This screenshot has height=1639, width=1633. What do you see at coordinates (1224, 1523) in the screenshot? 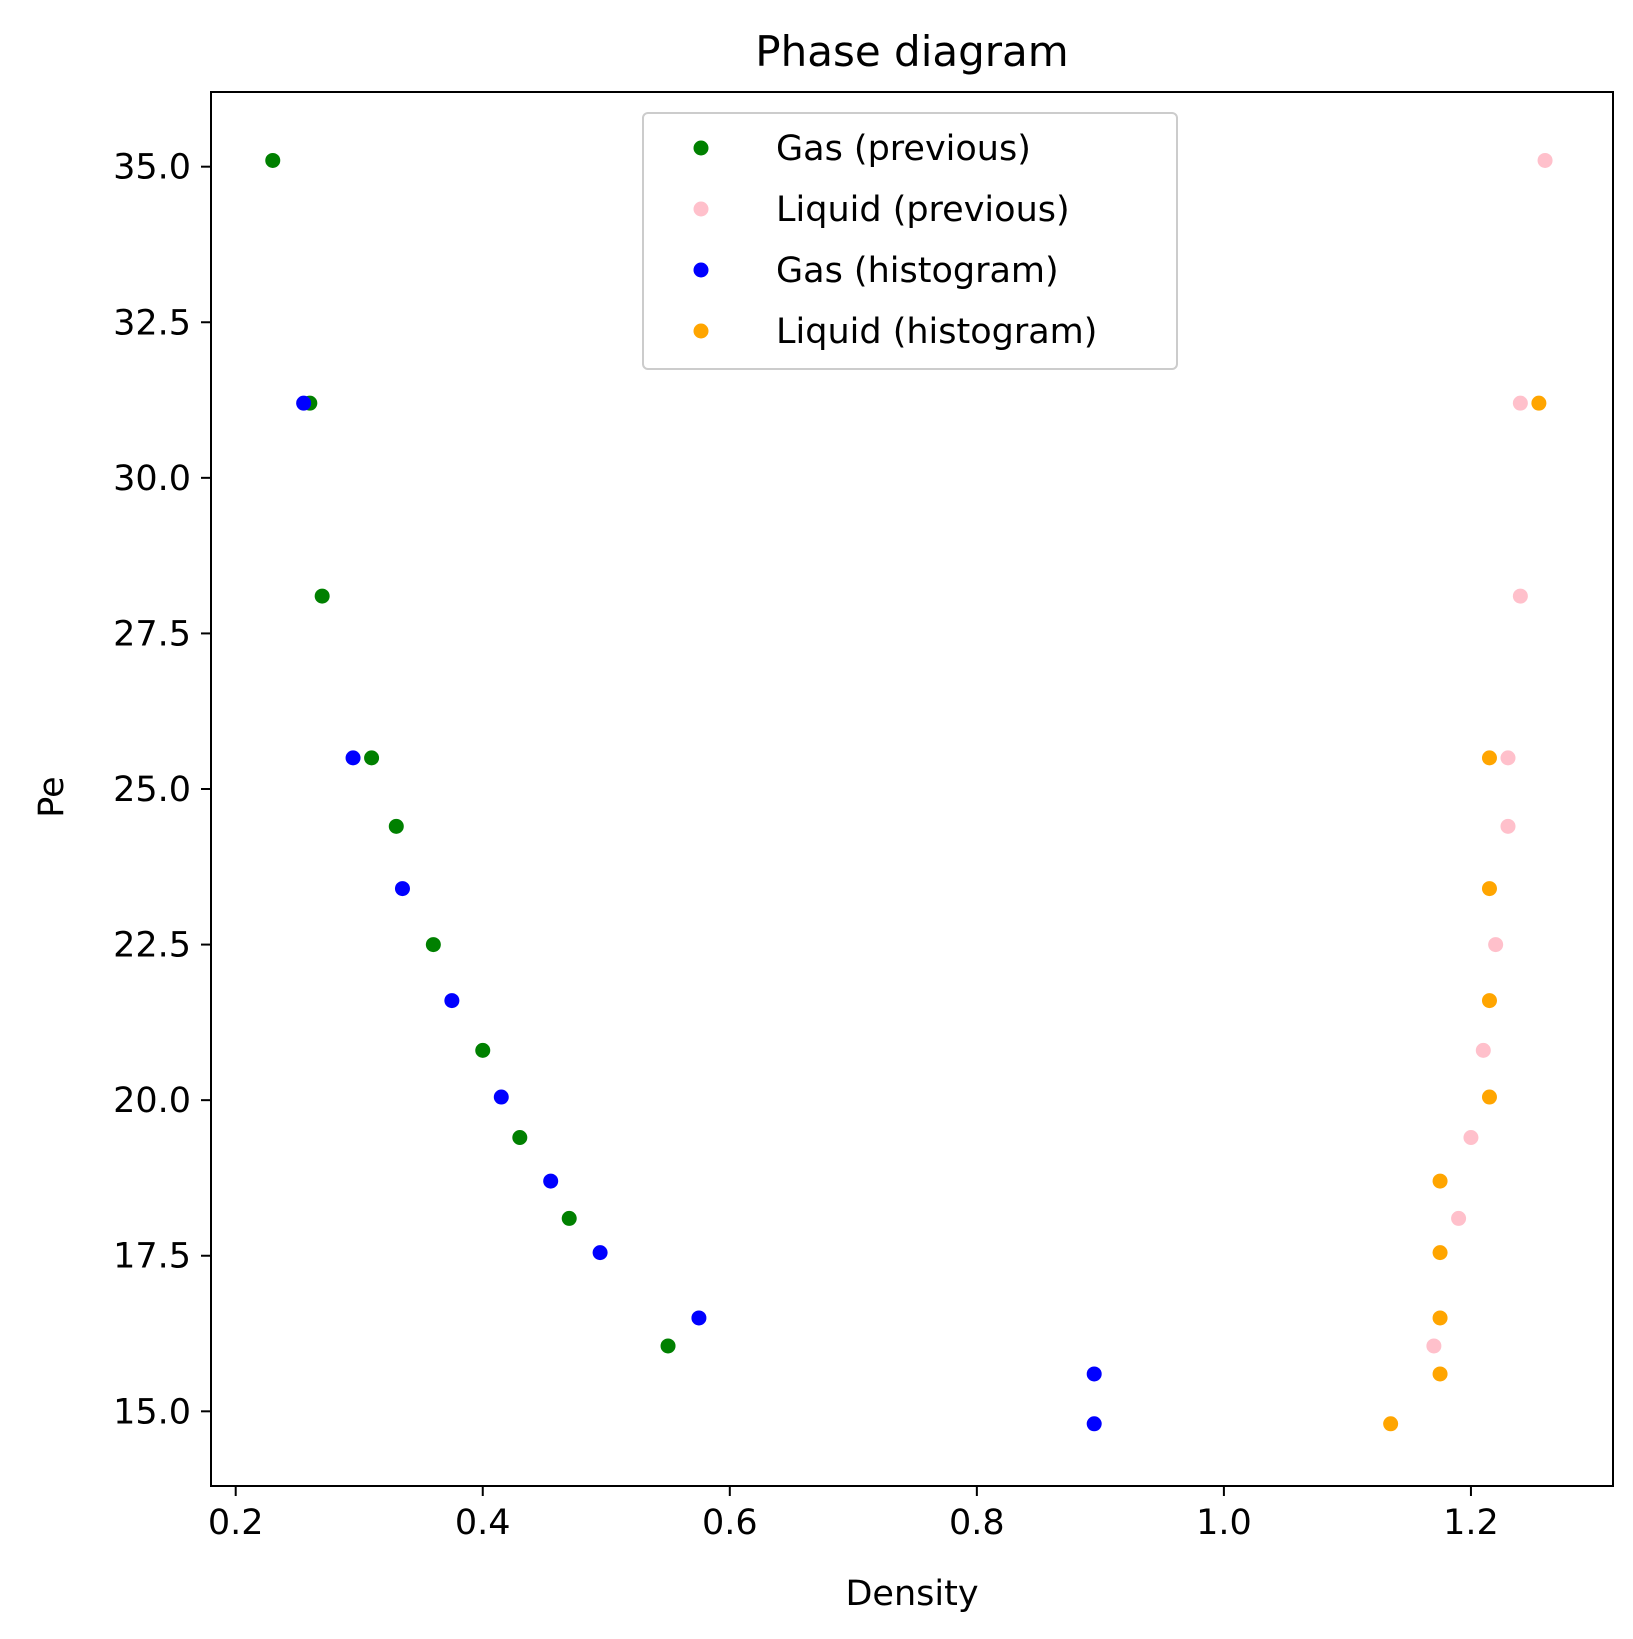
I see `x-tick-label: 1.0` at bounding box center [1224, 1523].